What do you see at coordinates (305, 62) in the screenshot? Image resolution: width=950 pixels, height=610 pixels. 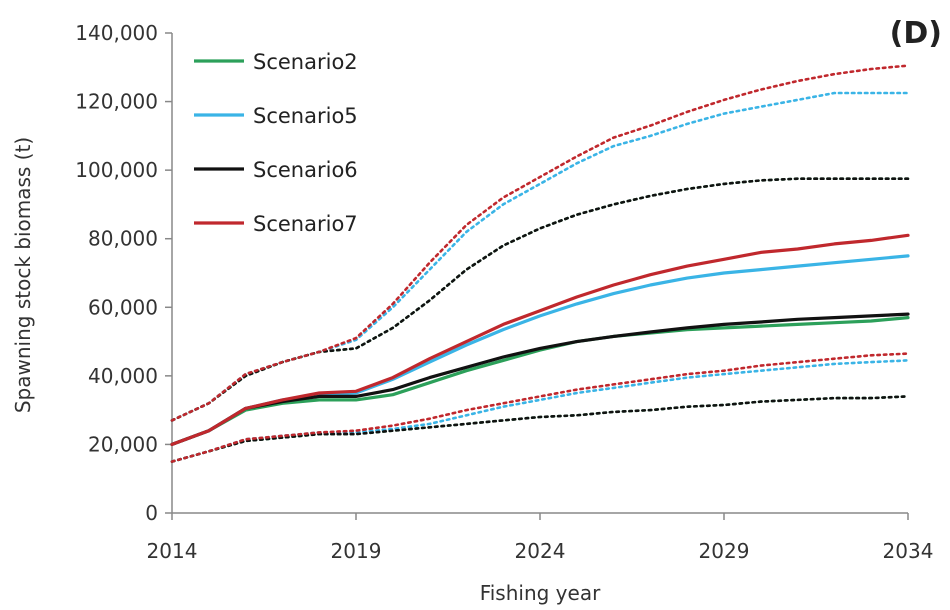 I see `legend-label: Scenario2` at bounding box center [305, 62].